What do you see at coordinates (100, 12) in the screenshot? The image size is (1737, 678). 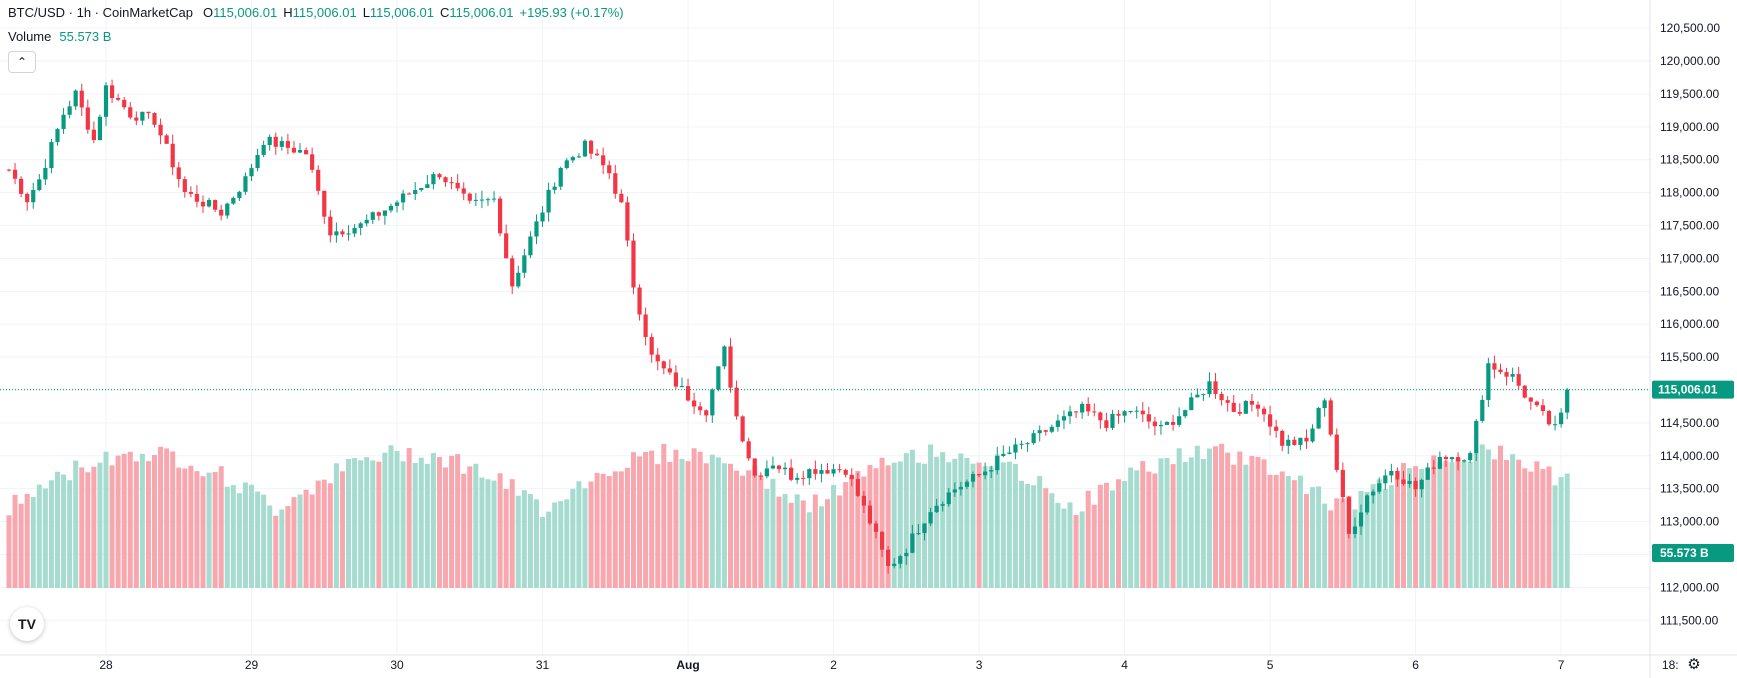 I see `symbol-title: BTC/USD · 1h · CoinMarketCap` at bounding box center [100, 12].